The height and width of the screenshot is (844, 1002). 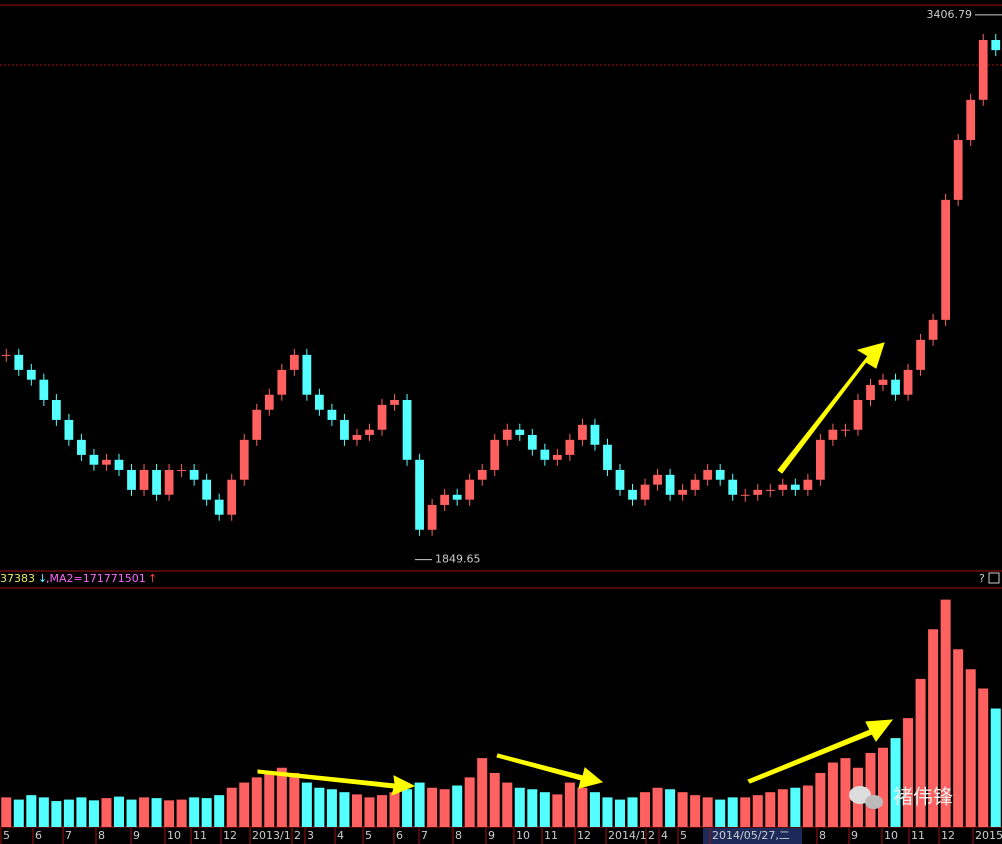 I want to click on x-tick-label: 12, so click(x=948, y=835).